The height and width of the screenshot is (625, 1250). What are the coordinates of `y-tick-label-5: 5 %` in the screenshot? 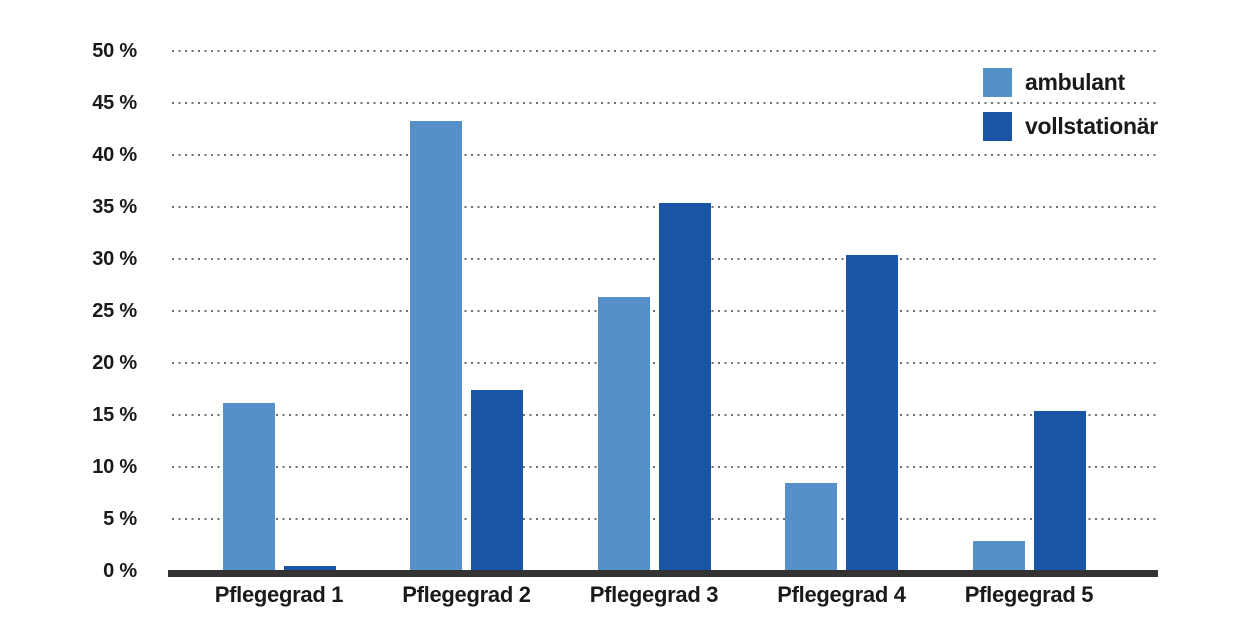 It's located at (120, 519).